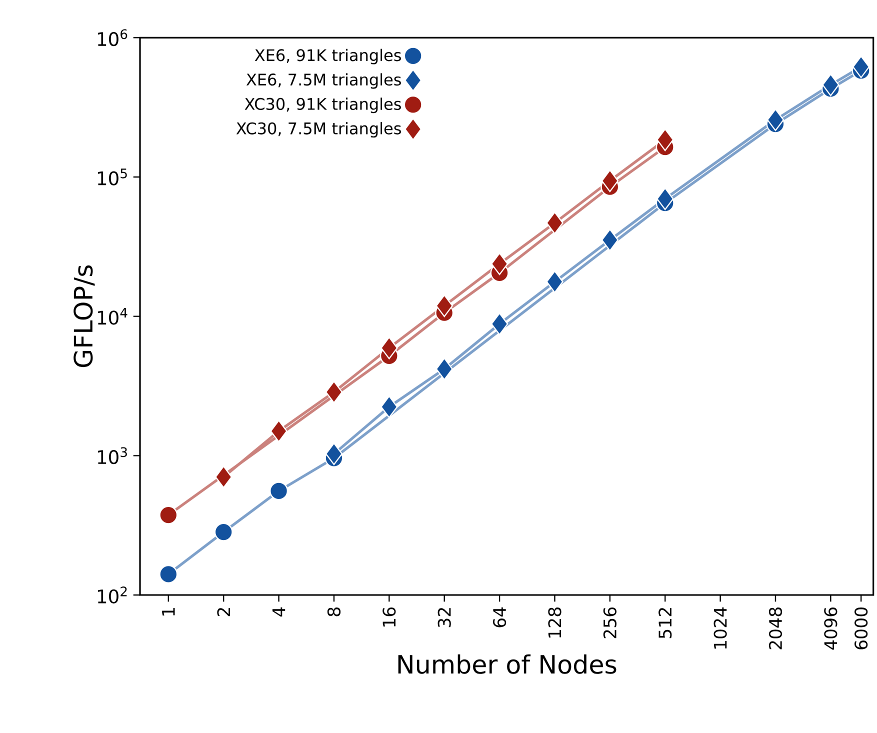 The height and width of the screenshot is (733, 877). What do you see at coordinates (831, 628) in the screenshot?
I see `x-tick-label: 4096` at bounding box center [831, 628].